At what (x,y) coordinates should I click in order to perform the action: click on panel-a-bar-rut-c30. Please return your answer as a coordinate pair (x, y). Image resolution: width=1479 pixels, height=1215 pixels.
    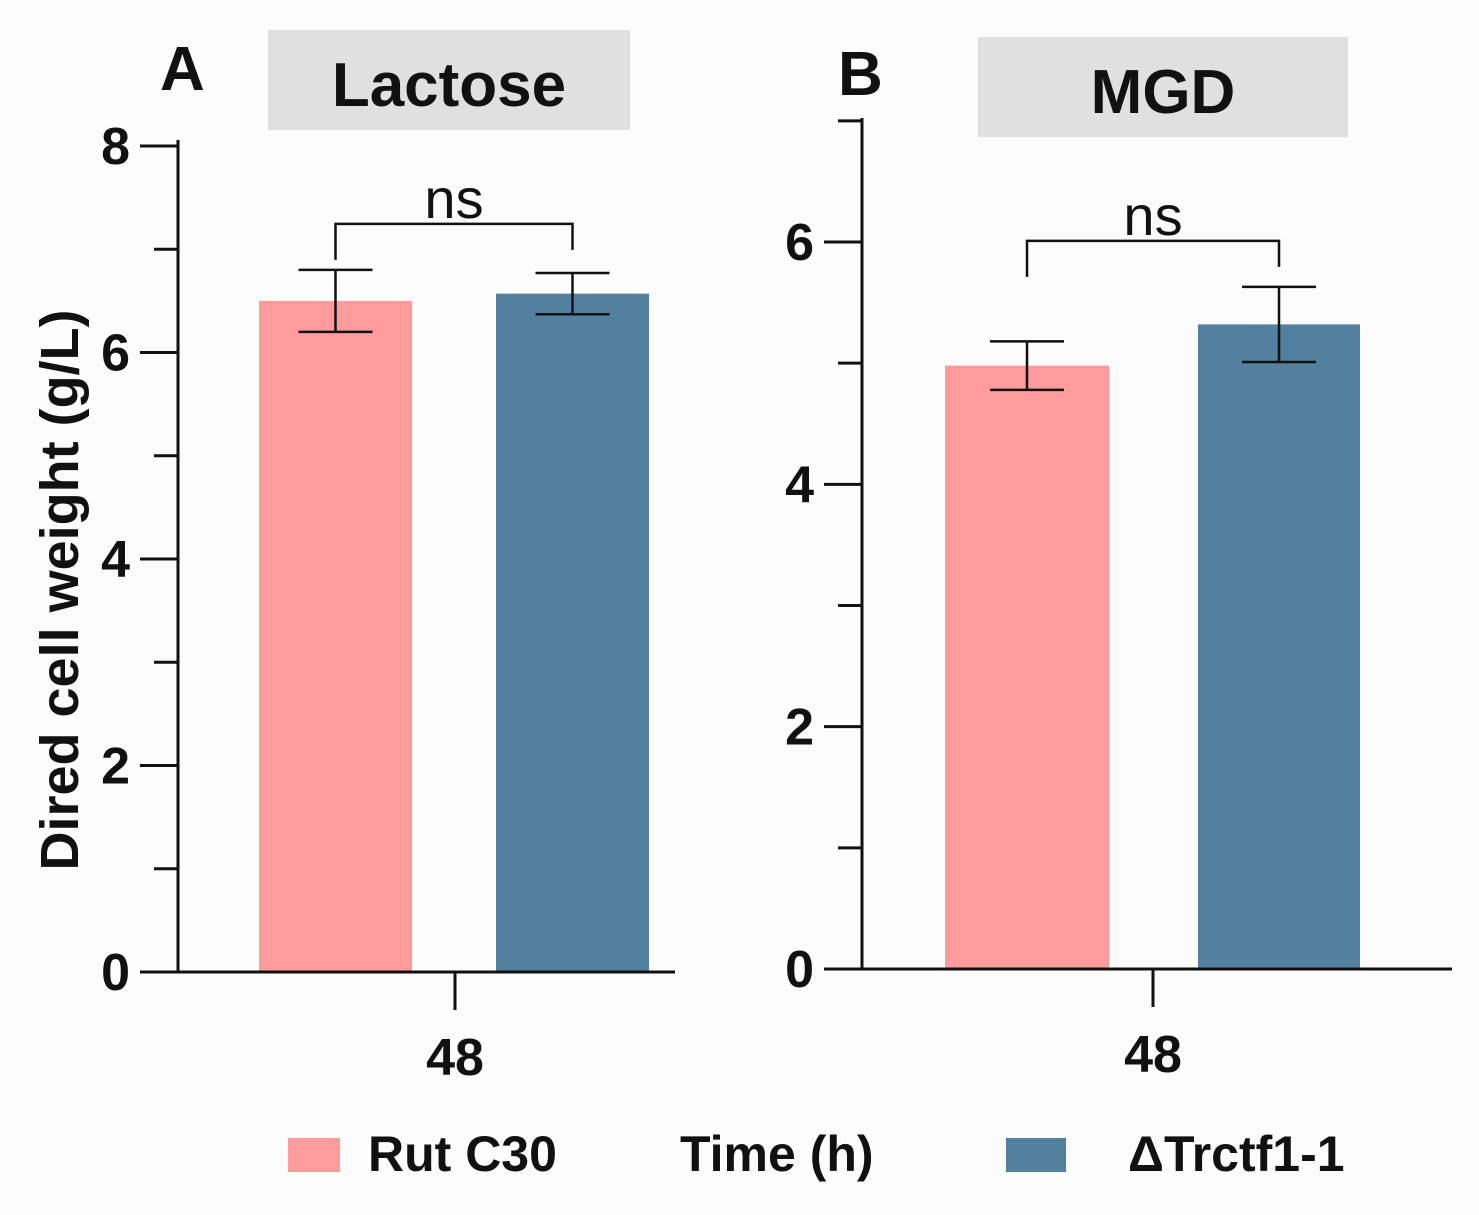
    Looking at the image, I should click on (335, 636).